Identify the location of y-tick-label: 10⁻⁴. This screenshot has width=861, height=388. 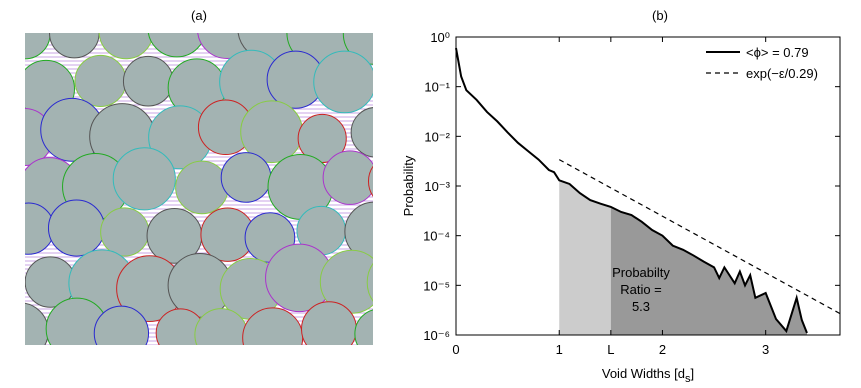
(436, 236).